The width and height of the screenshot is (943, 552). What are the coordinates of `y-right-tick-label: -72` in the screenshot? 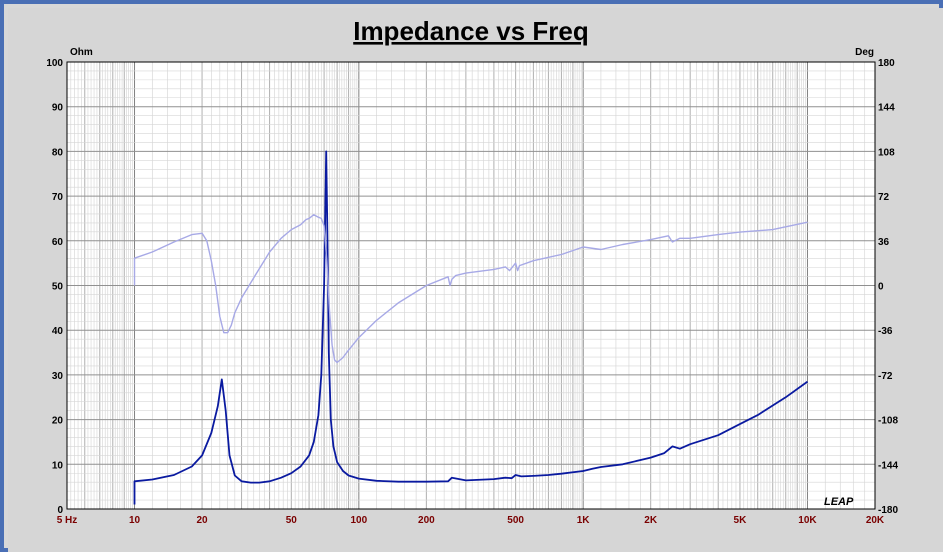 It's located at (885, 376).